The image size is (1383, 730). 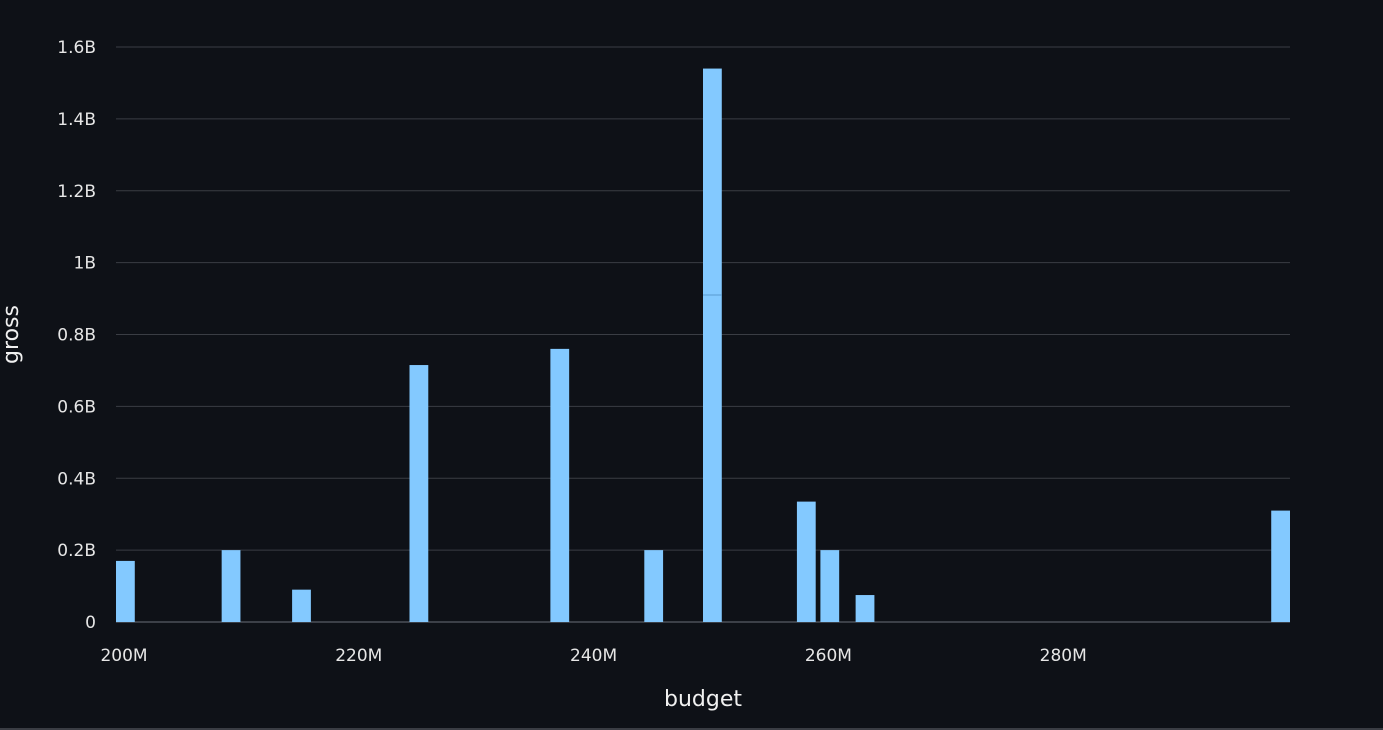 What do you see at coordinates (76, 479) in the screenshot?
I see `y-tick-label: 0.4B` at bounding box center [76, 479].